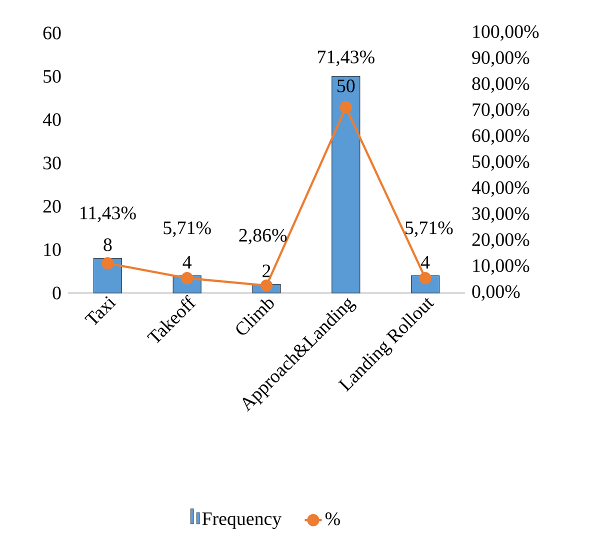  I want to click on data-label: 8, so click(108, 245).